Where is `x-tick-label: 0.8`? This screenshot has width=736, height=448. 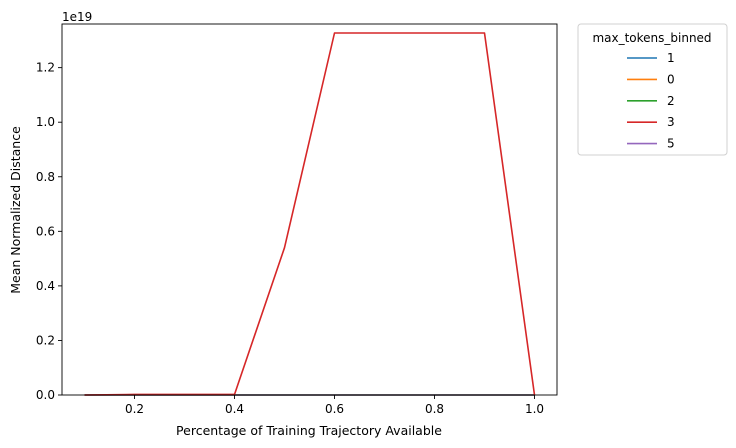
x-tick-label: 0.8 is located at coordinates (434, 409).